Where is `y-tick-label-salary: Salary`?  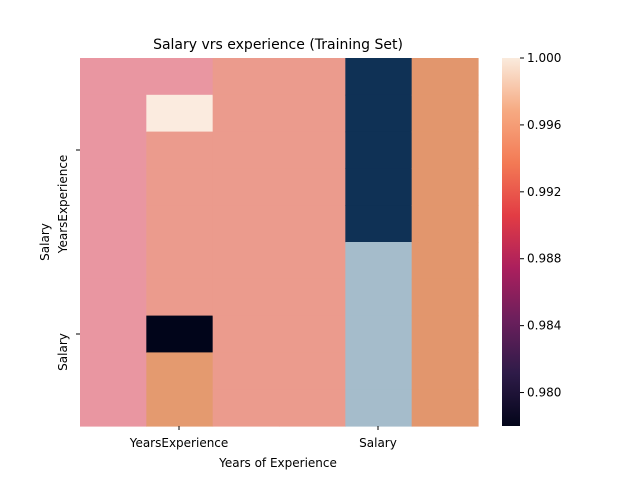
y-tick-label-salary: Salary is located at coordinates (63, 352).